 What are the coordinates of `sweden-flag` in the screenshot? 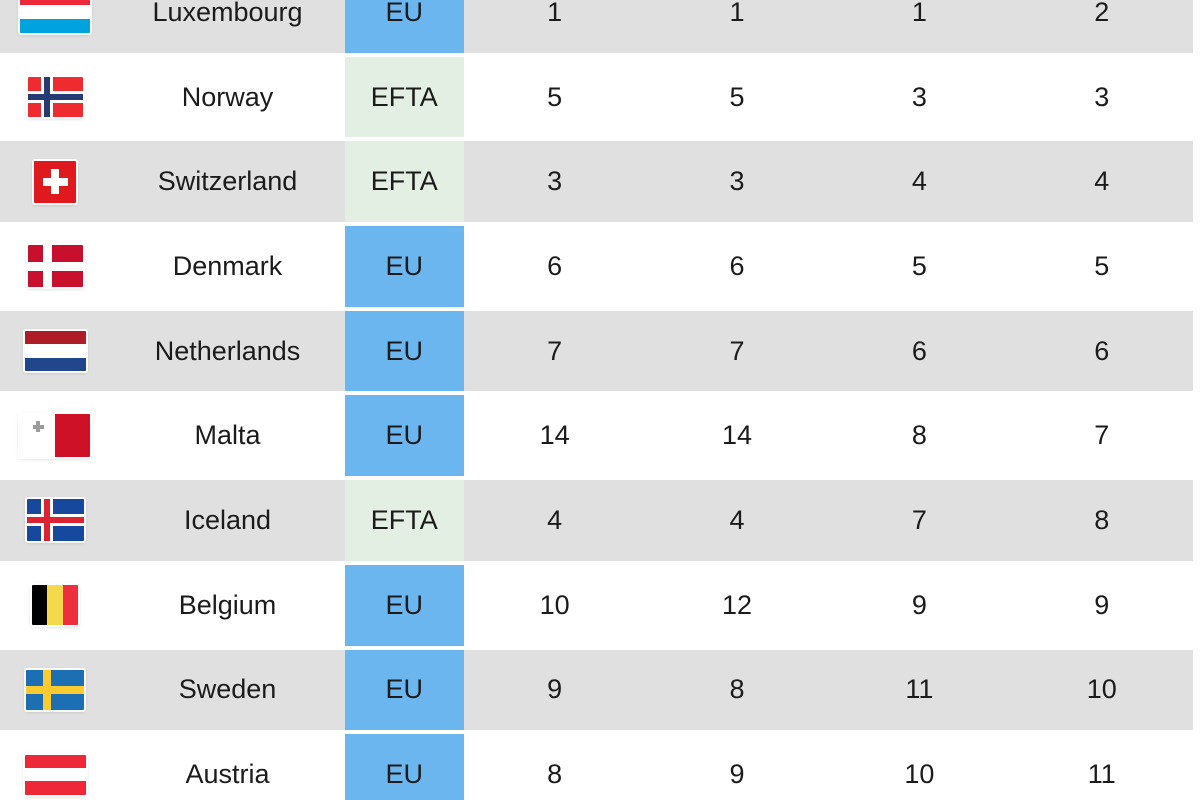 It's located at (55, 689).